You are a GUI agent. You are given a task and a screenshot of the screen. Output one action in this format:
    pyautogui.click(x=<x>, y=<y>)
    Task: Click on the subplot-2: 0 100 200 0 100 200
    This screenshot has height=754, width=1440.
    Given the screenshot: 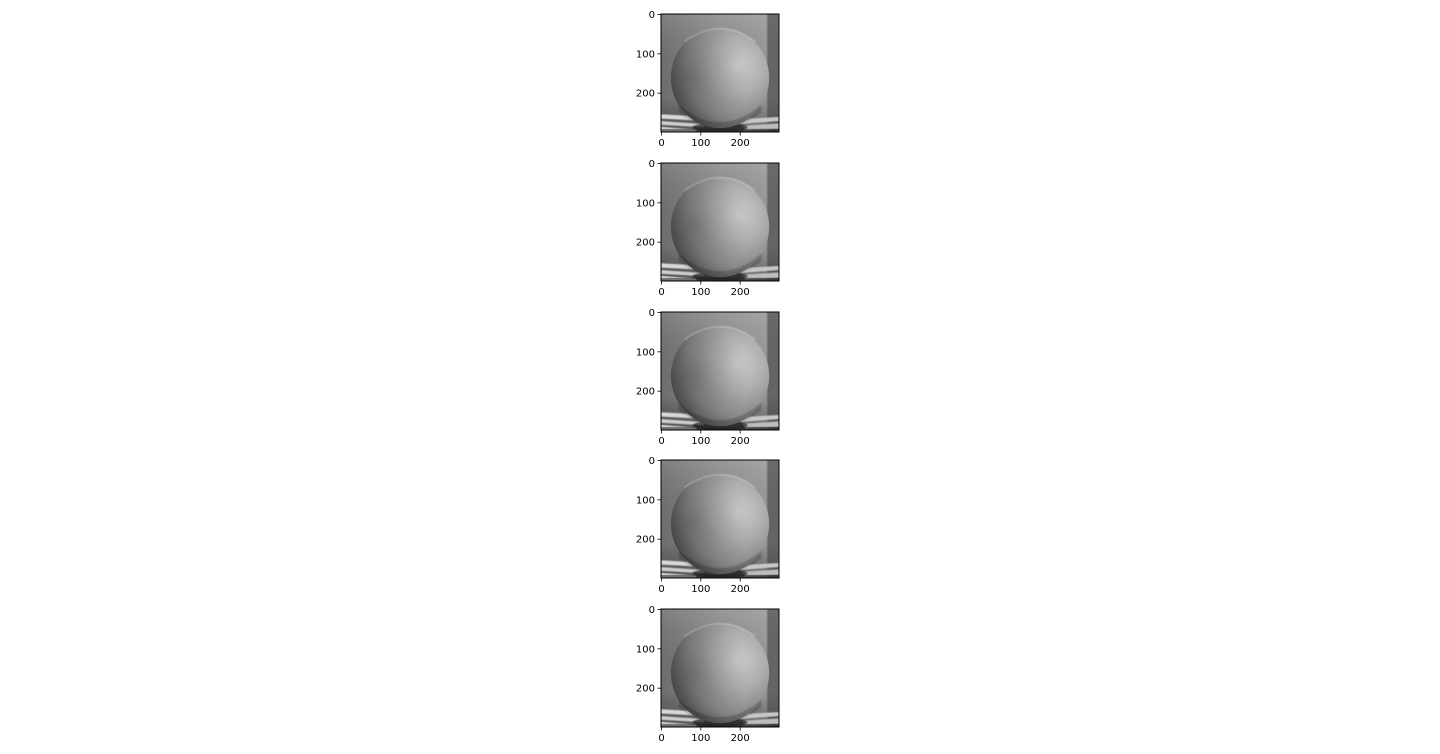 What is the action you would take?
    pyautogui.click(x=708, y=228)
    